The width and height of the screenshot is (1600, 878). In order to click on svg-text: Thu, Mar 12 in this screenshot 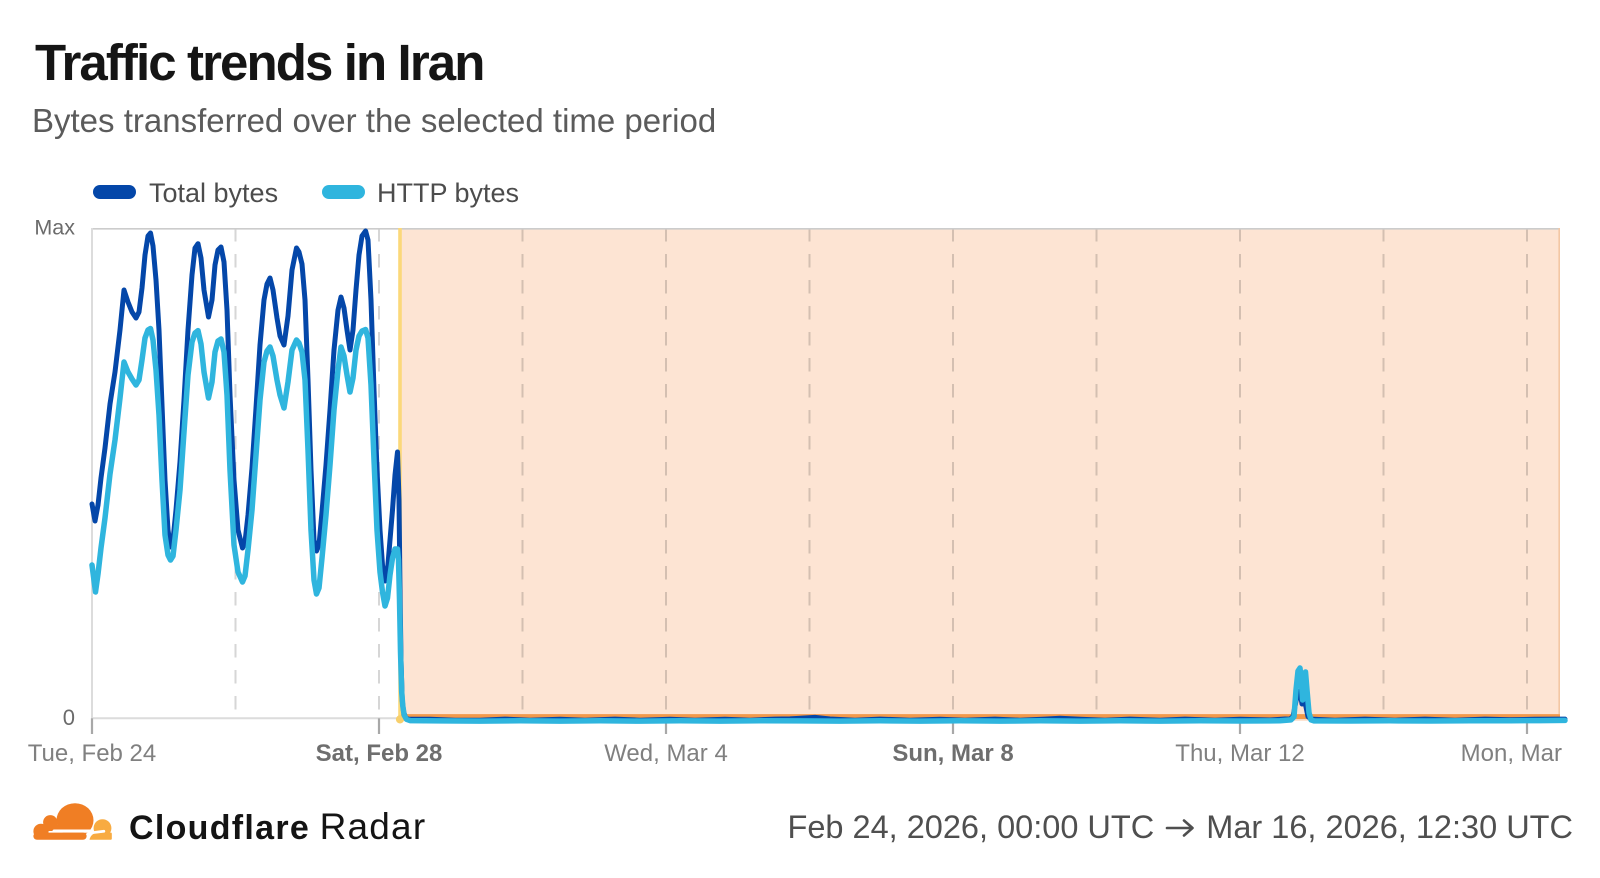, I will do `click(1239, 753)`.